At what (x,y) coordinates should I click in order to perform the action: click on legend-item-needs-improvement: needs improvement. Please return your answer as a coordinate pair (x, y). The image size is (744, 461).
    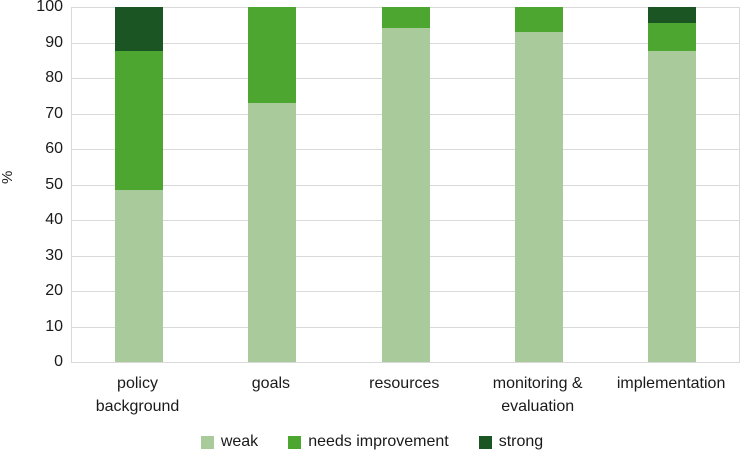
    Looking at the image, I should click on (368, 442).